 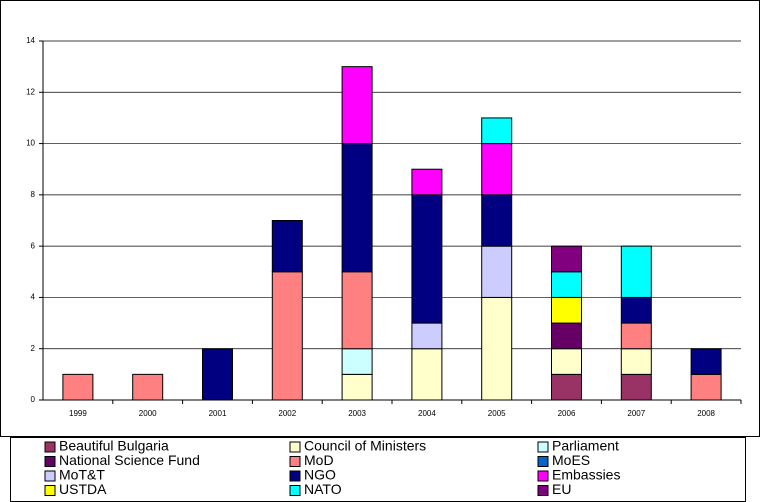 What do you see at coordinates (427, 413) in the screenshot?
I see `x-tick-label: 2004` at bounding box center [427, 413].